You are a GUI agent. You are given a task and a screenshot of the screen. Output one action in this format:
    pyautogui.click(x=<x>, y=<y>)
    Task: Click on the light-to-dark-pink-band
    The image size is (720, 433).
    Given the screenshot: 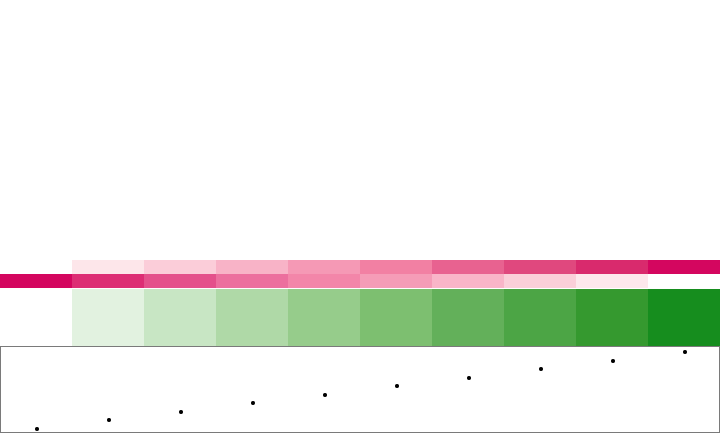 What is the action you would take?
    pyautogui.click(x=360, y=267)
    